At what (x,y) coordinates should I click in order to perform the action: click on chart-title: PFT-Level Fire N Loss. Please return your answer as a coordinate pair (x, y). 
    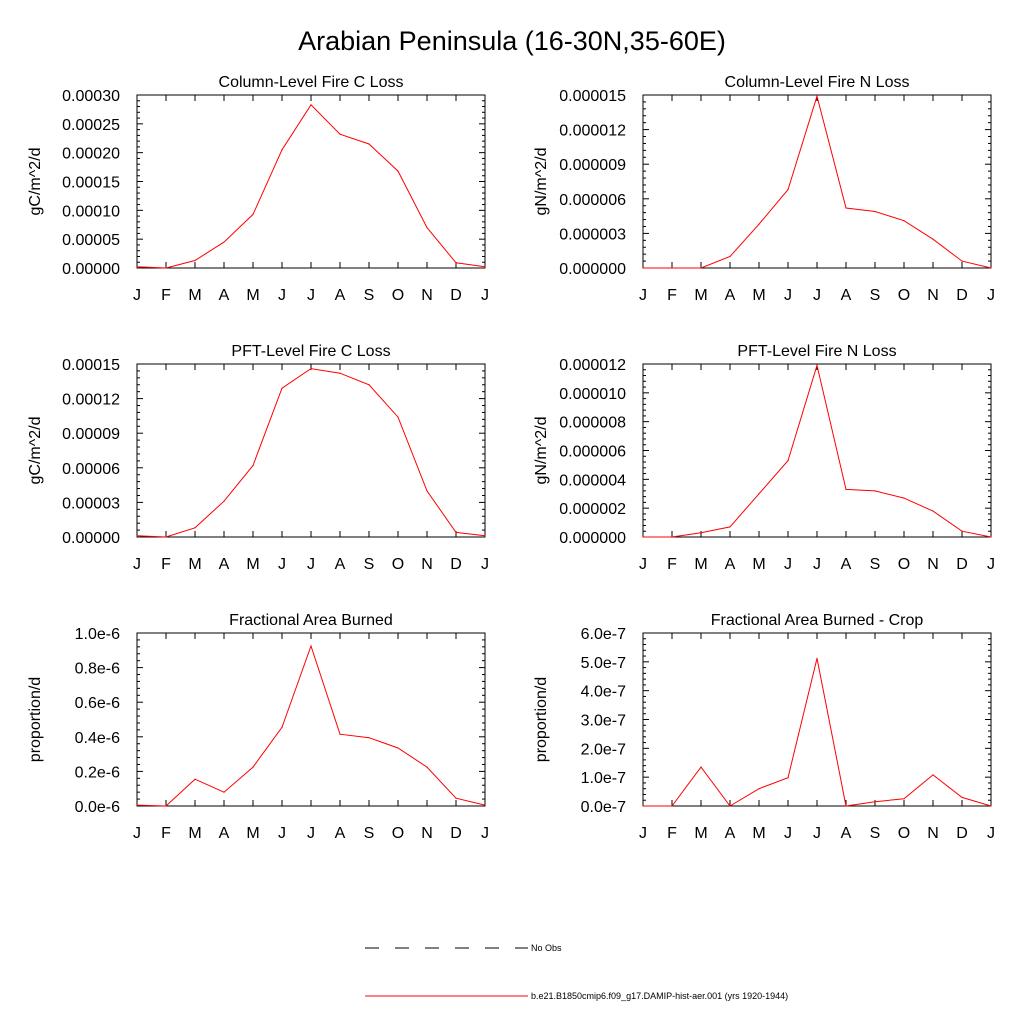
    Looking at the image, I should click on (816, 351).